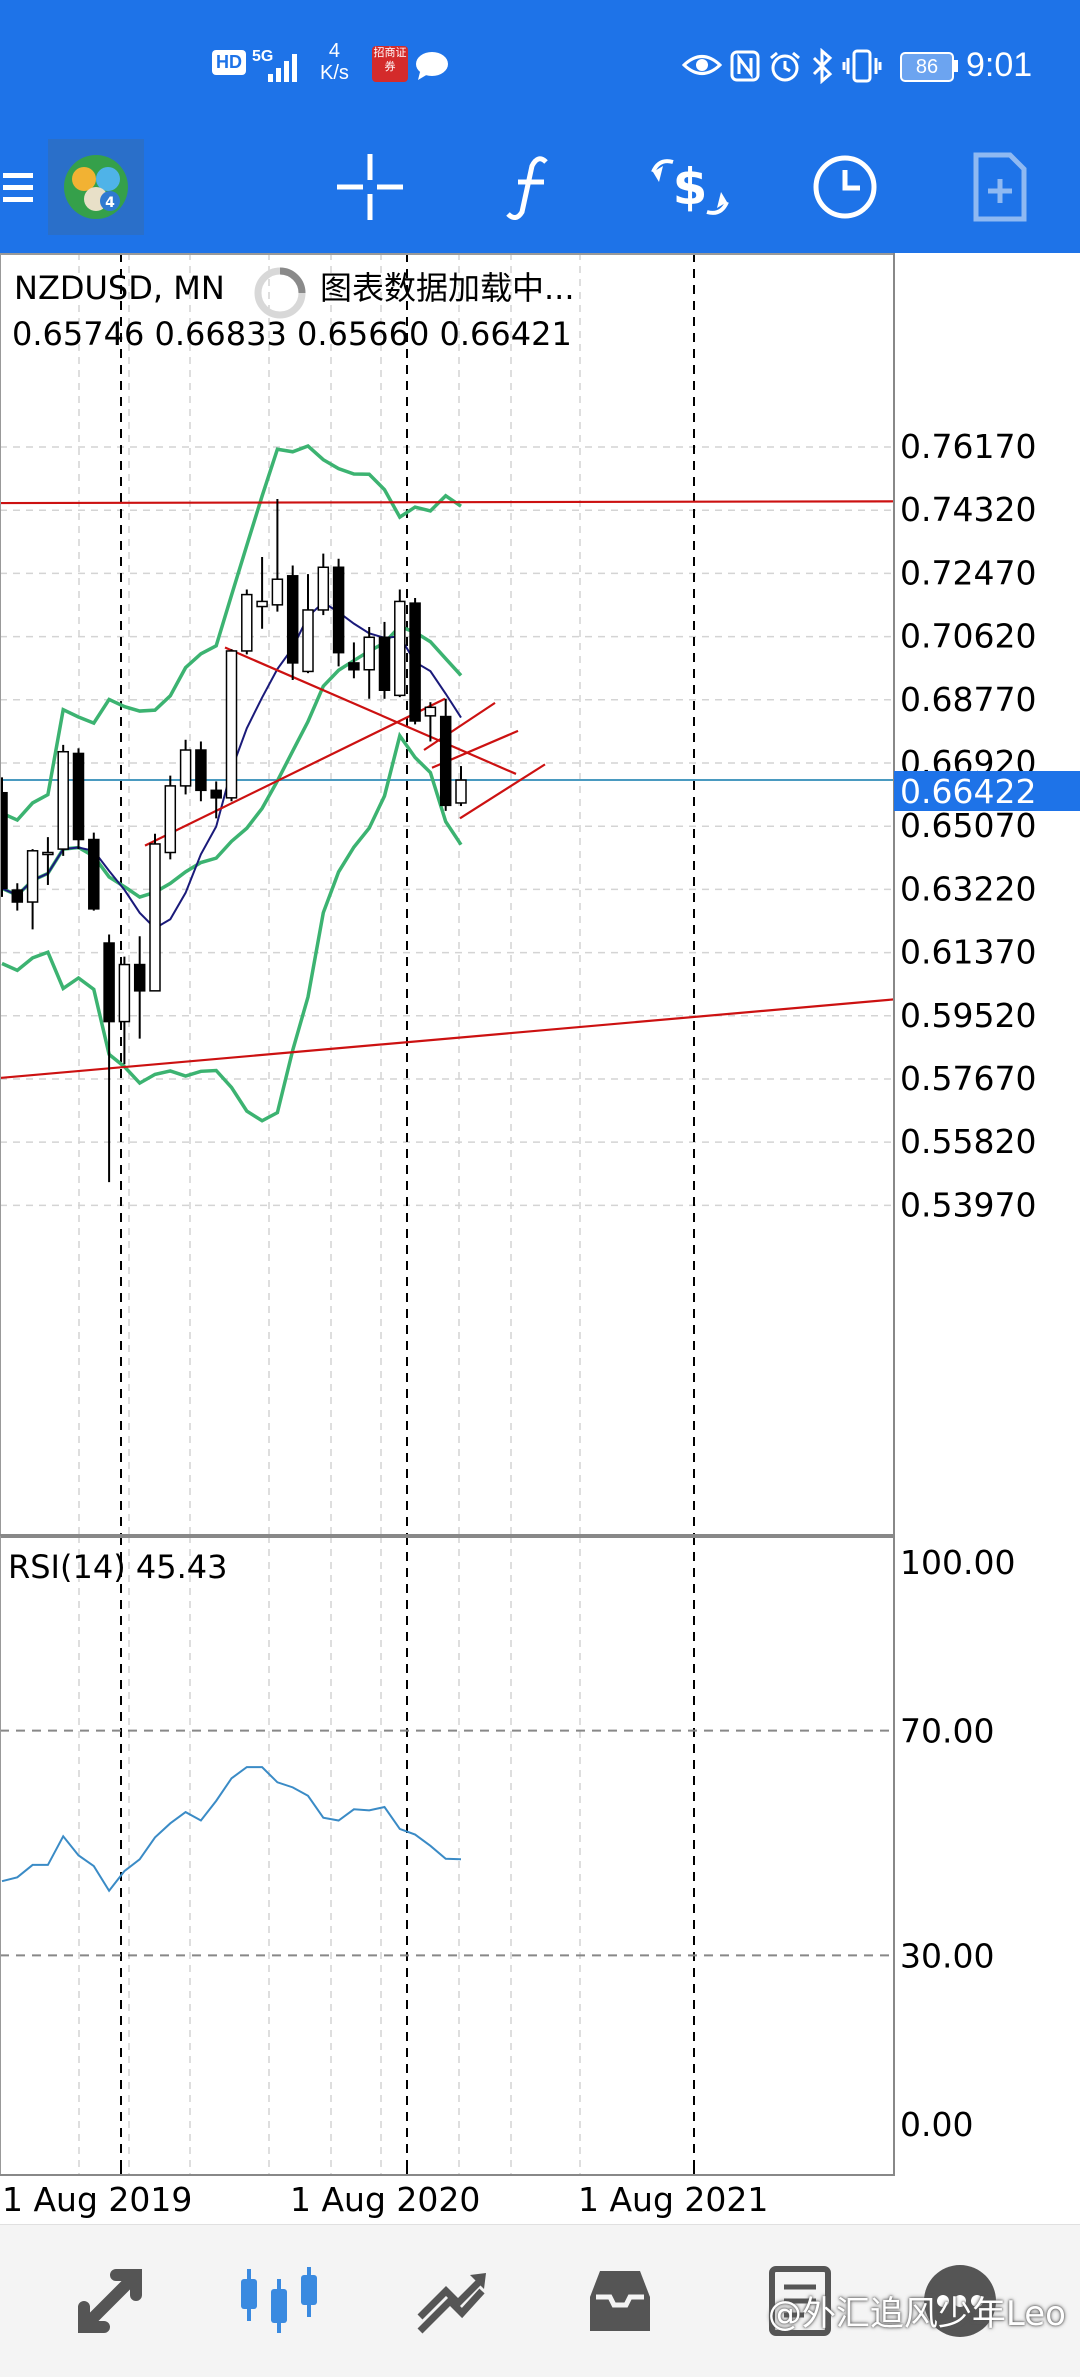  What do you see at coordinates (968, 1078) in the screenshot?
I see `price-tick-label: 0.57670` at bounding box center [968, 1078].